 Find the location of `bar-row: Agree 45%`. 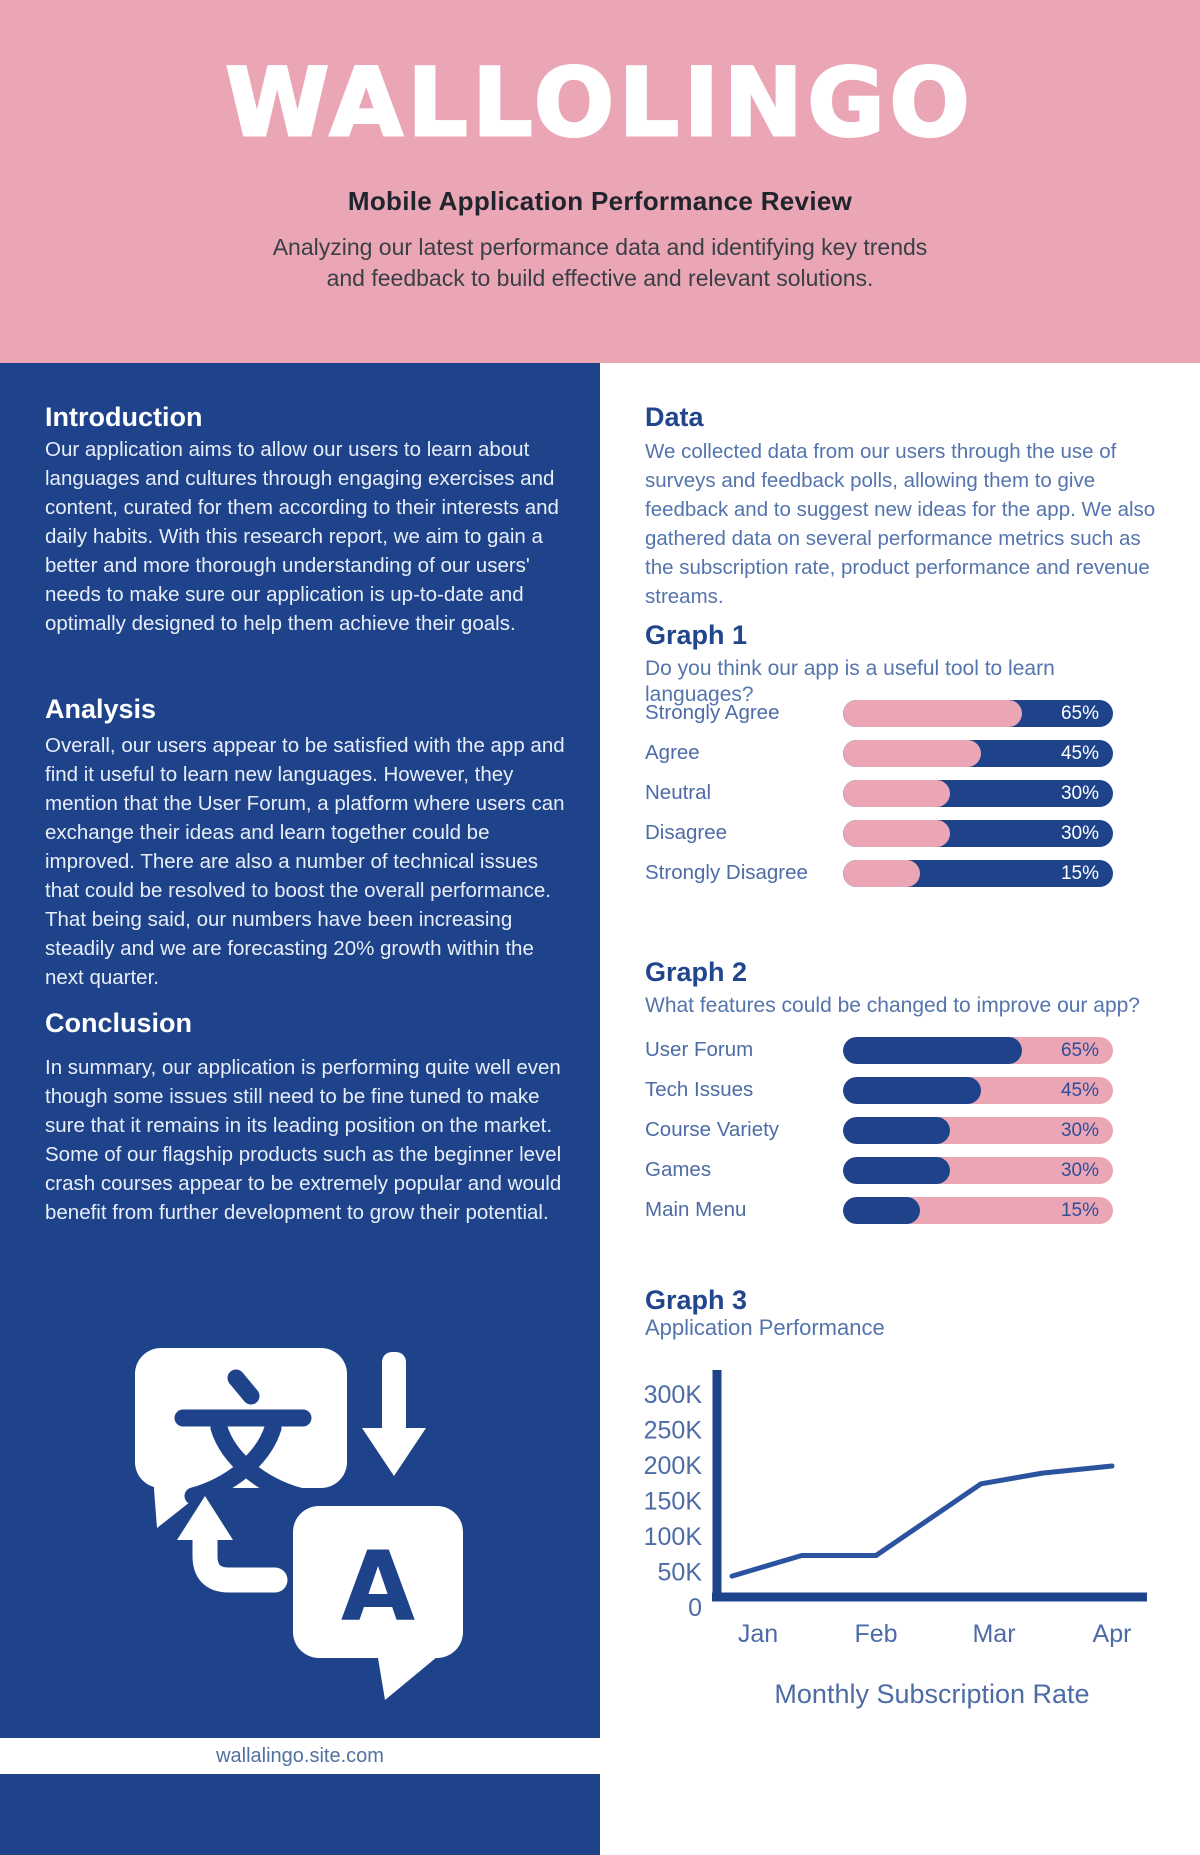

bar-row: Agree 45% is located at coordinates (900, 753).